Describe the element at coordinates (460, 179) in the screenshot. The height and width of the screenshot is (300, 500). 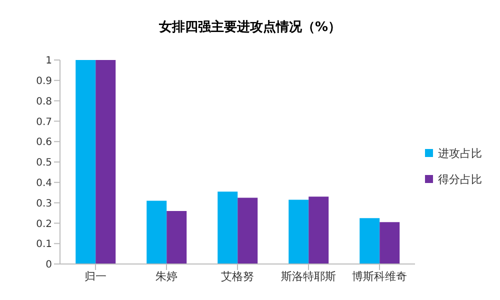
I see `legend-label: 得分占比` at that location.